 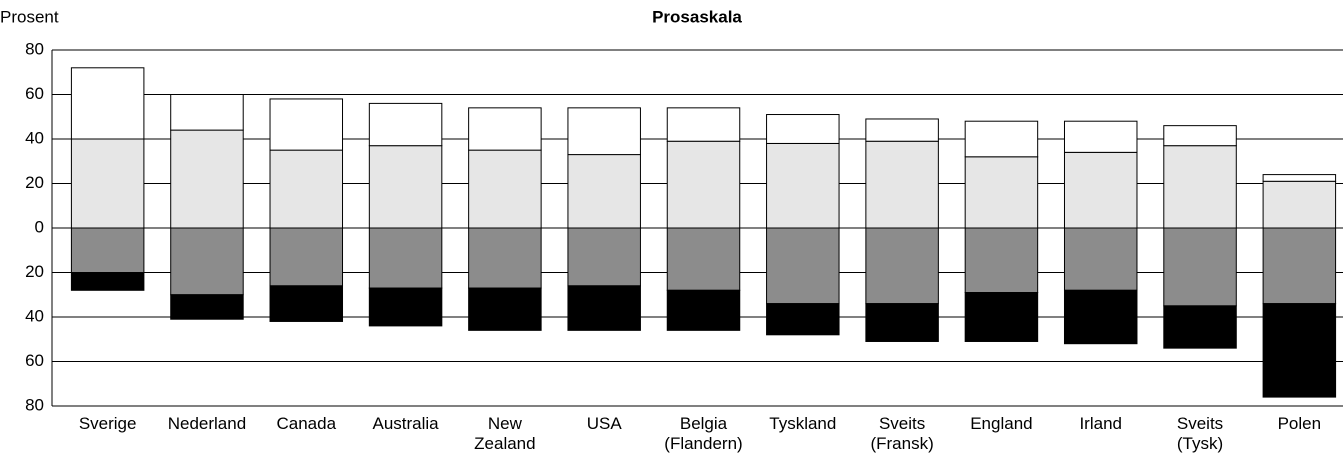 What do you see at coordinates (505, 433) in the screenshot?
I see `x-tick-label: New Zealand` at bounding box center [505, 433].